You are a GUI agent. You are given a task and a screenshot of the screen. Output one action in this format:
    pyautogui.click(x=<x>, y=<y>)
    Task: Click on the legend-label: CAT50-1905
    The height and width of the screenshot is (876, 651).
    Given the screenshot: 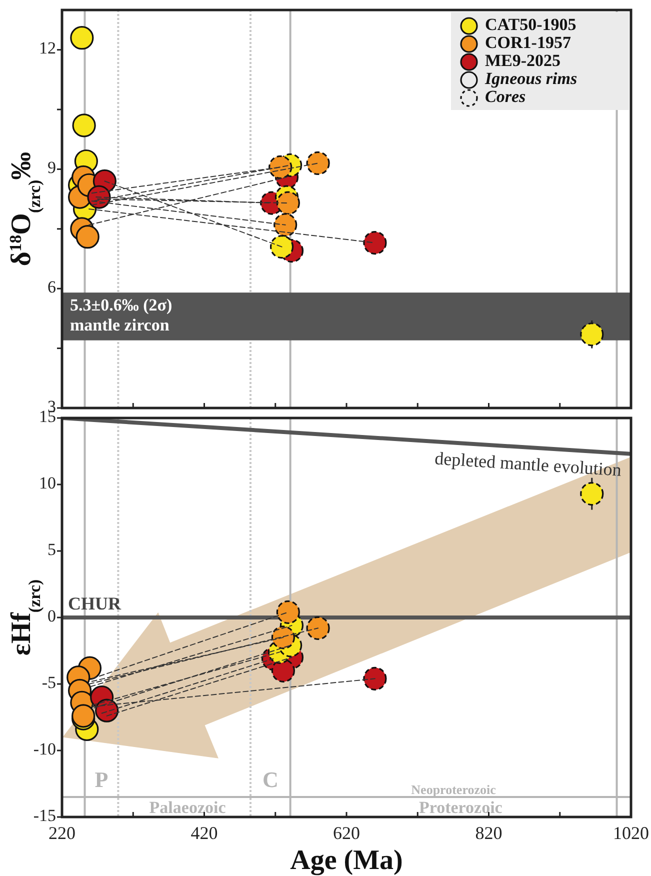 What is the action you would take?
    pyautogui.click(x=530, y=24)
    